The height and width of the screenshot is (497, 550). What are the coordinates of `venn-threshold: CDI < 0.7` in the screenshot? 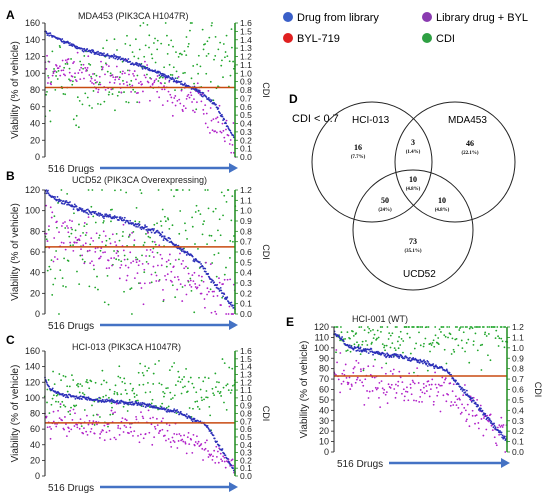 It's located at (315, 119).